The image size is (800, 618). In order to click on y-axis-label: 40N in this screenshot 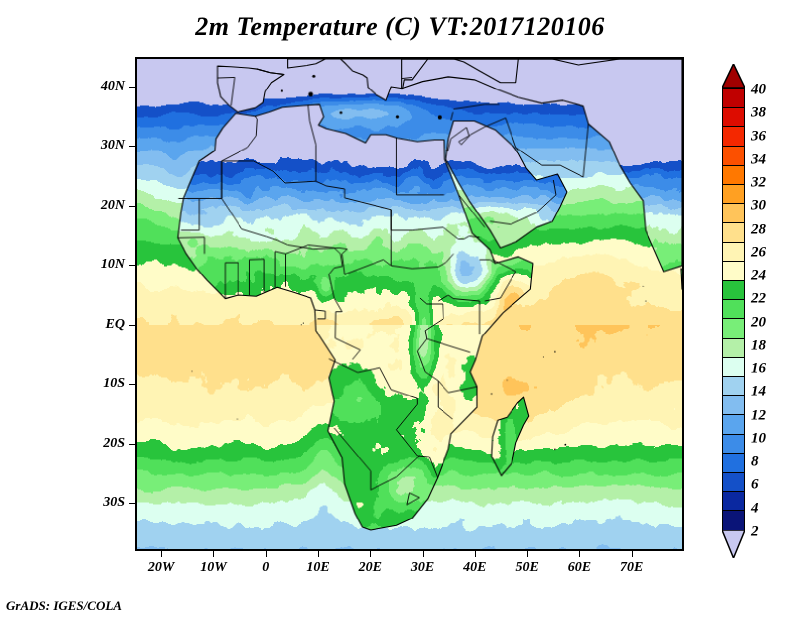, I will do `click(112, 86)`.